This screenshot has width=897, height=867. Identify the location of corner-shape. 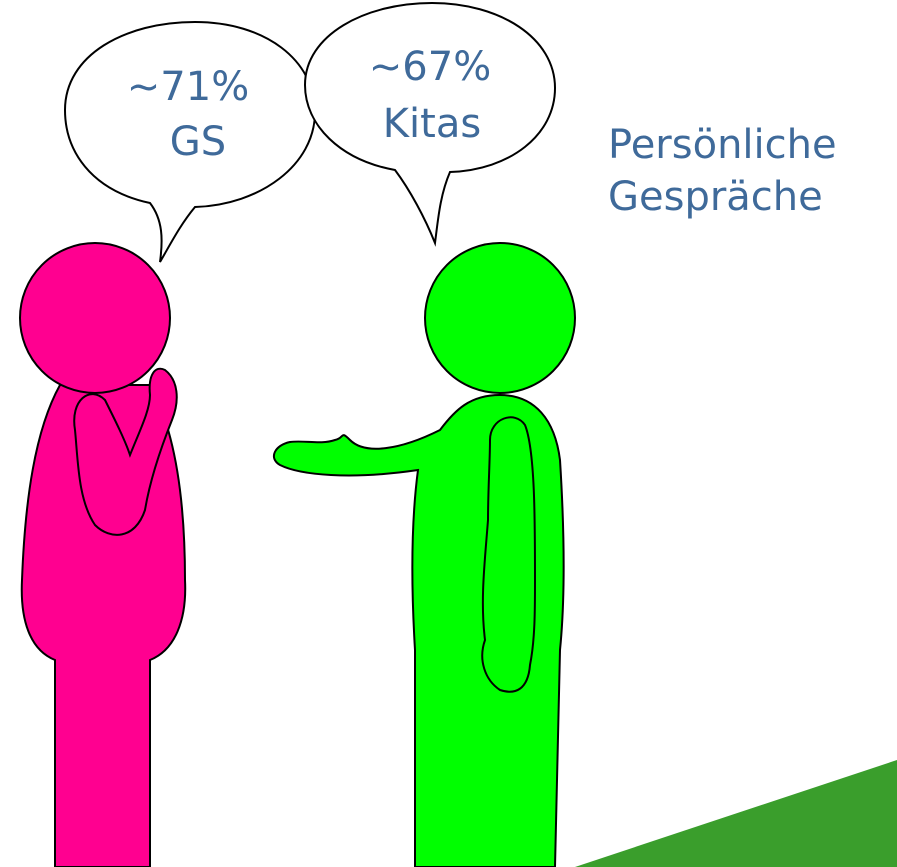
(736, 813).